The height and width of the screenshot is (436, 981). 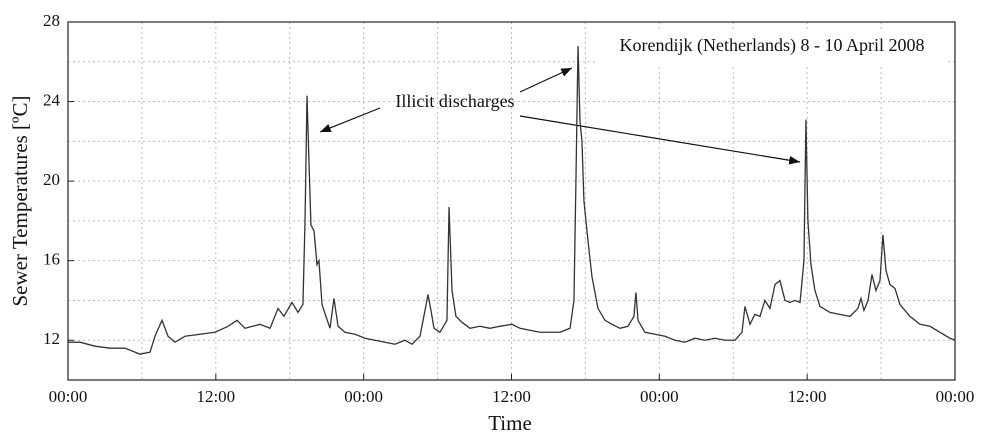 What do you see at coordinates (454, 101) in the screenshot?
I see `annotation: Illicit discharges` at bounding box center [454, 101].